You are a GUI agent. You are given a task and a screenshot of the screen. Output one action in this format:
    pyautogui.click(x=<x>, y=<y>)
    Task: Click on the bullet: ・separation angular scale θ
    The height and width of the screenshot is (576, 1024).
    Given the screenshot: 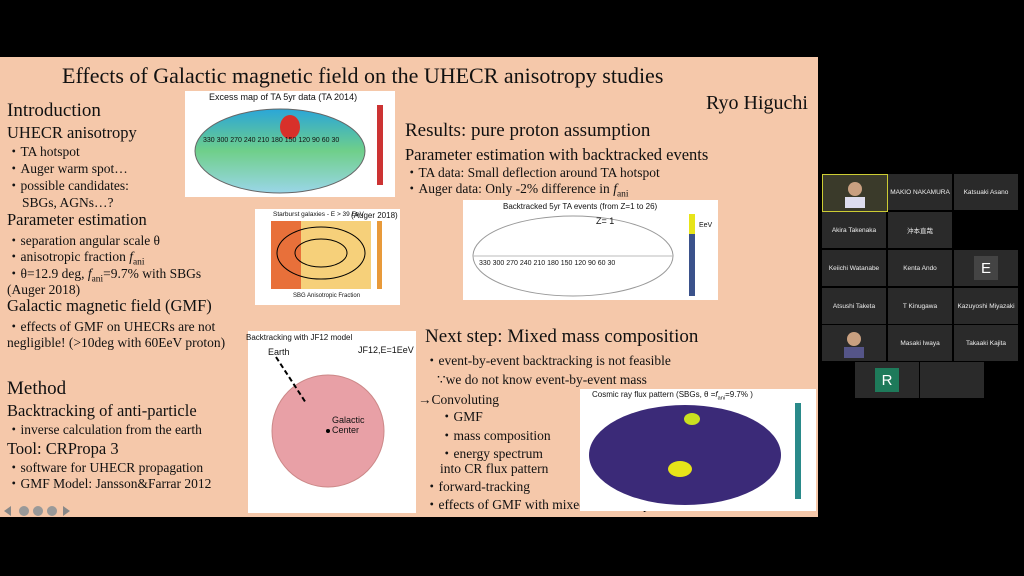 What is the action you would take?
    pyautogui.click(x=84, y=240)
    